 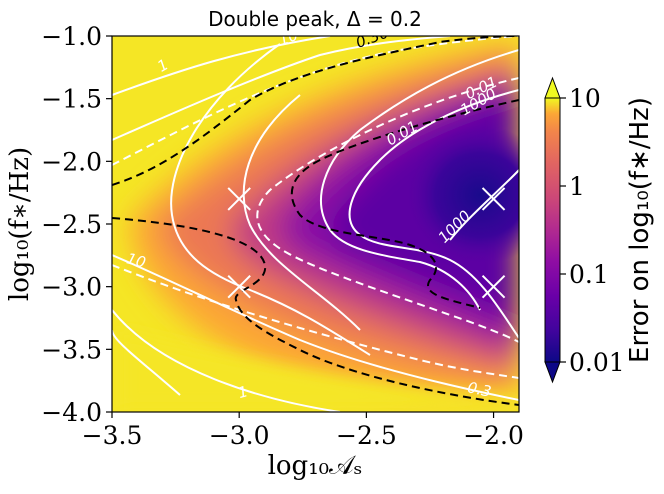 I want to click on colorbar-label: Error on log₁₀(f∗/Hz), so click(x=640, y=230).